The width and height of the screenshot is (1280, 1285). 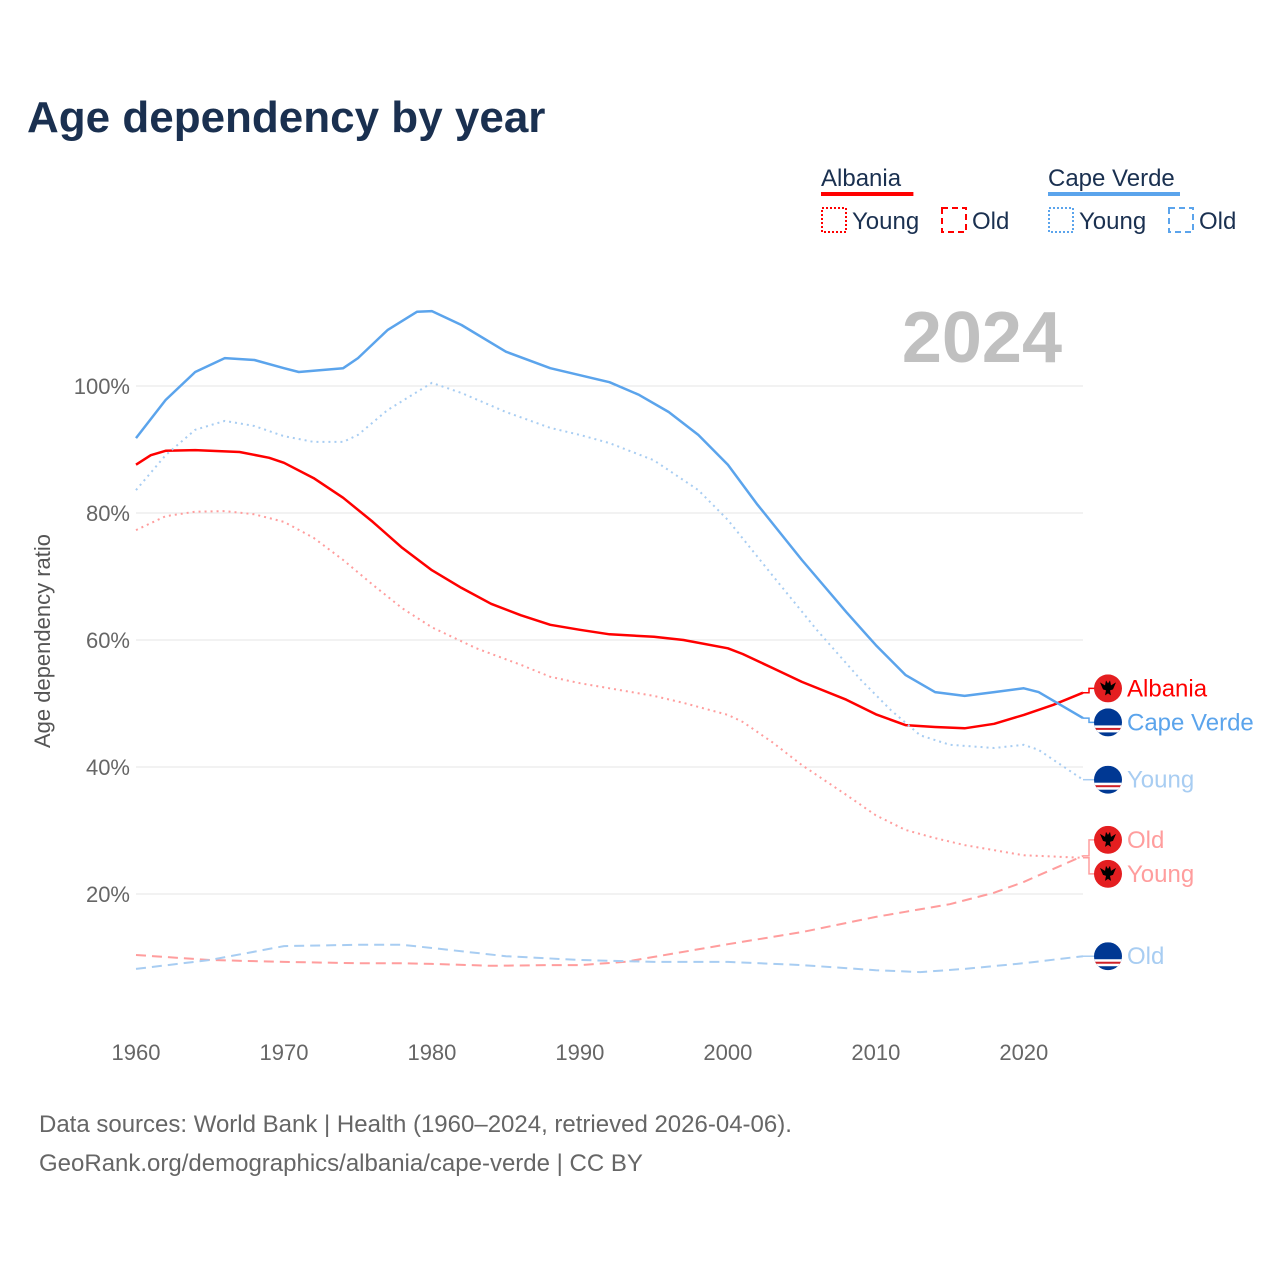 What do you see at coordinates (1167, 688) in the screenshot?
I see `series-label: Albania` at bounding box center [1167, 688].